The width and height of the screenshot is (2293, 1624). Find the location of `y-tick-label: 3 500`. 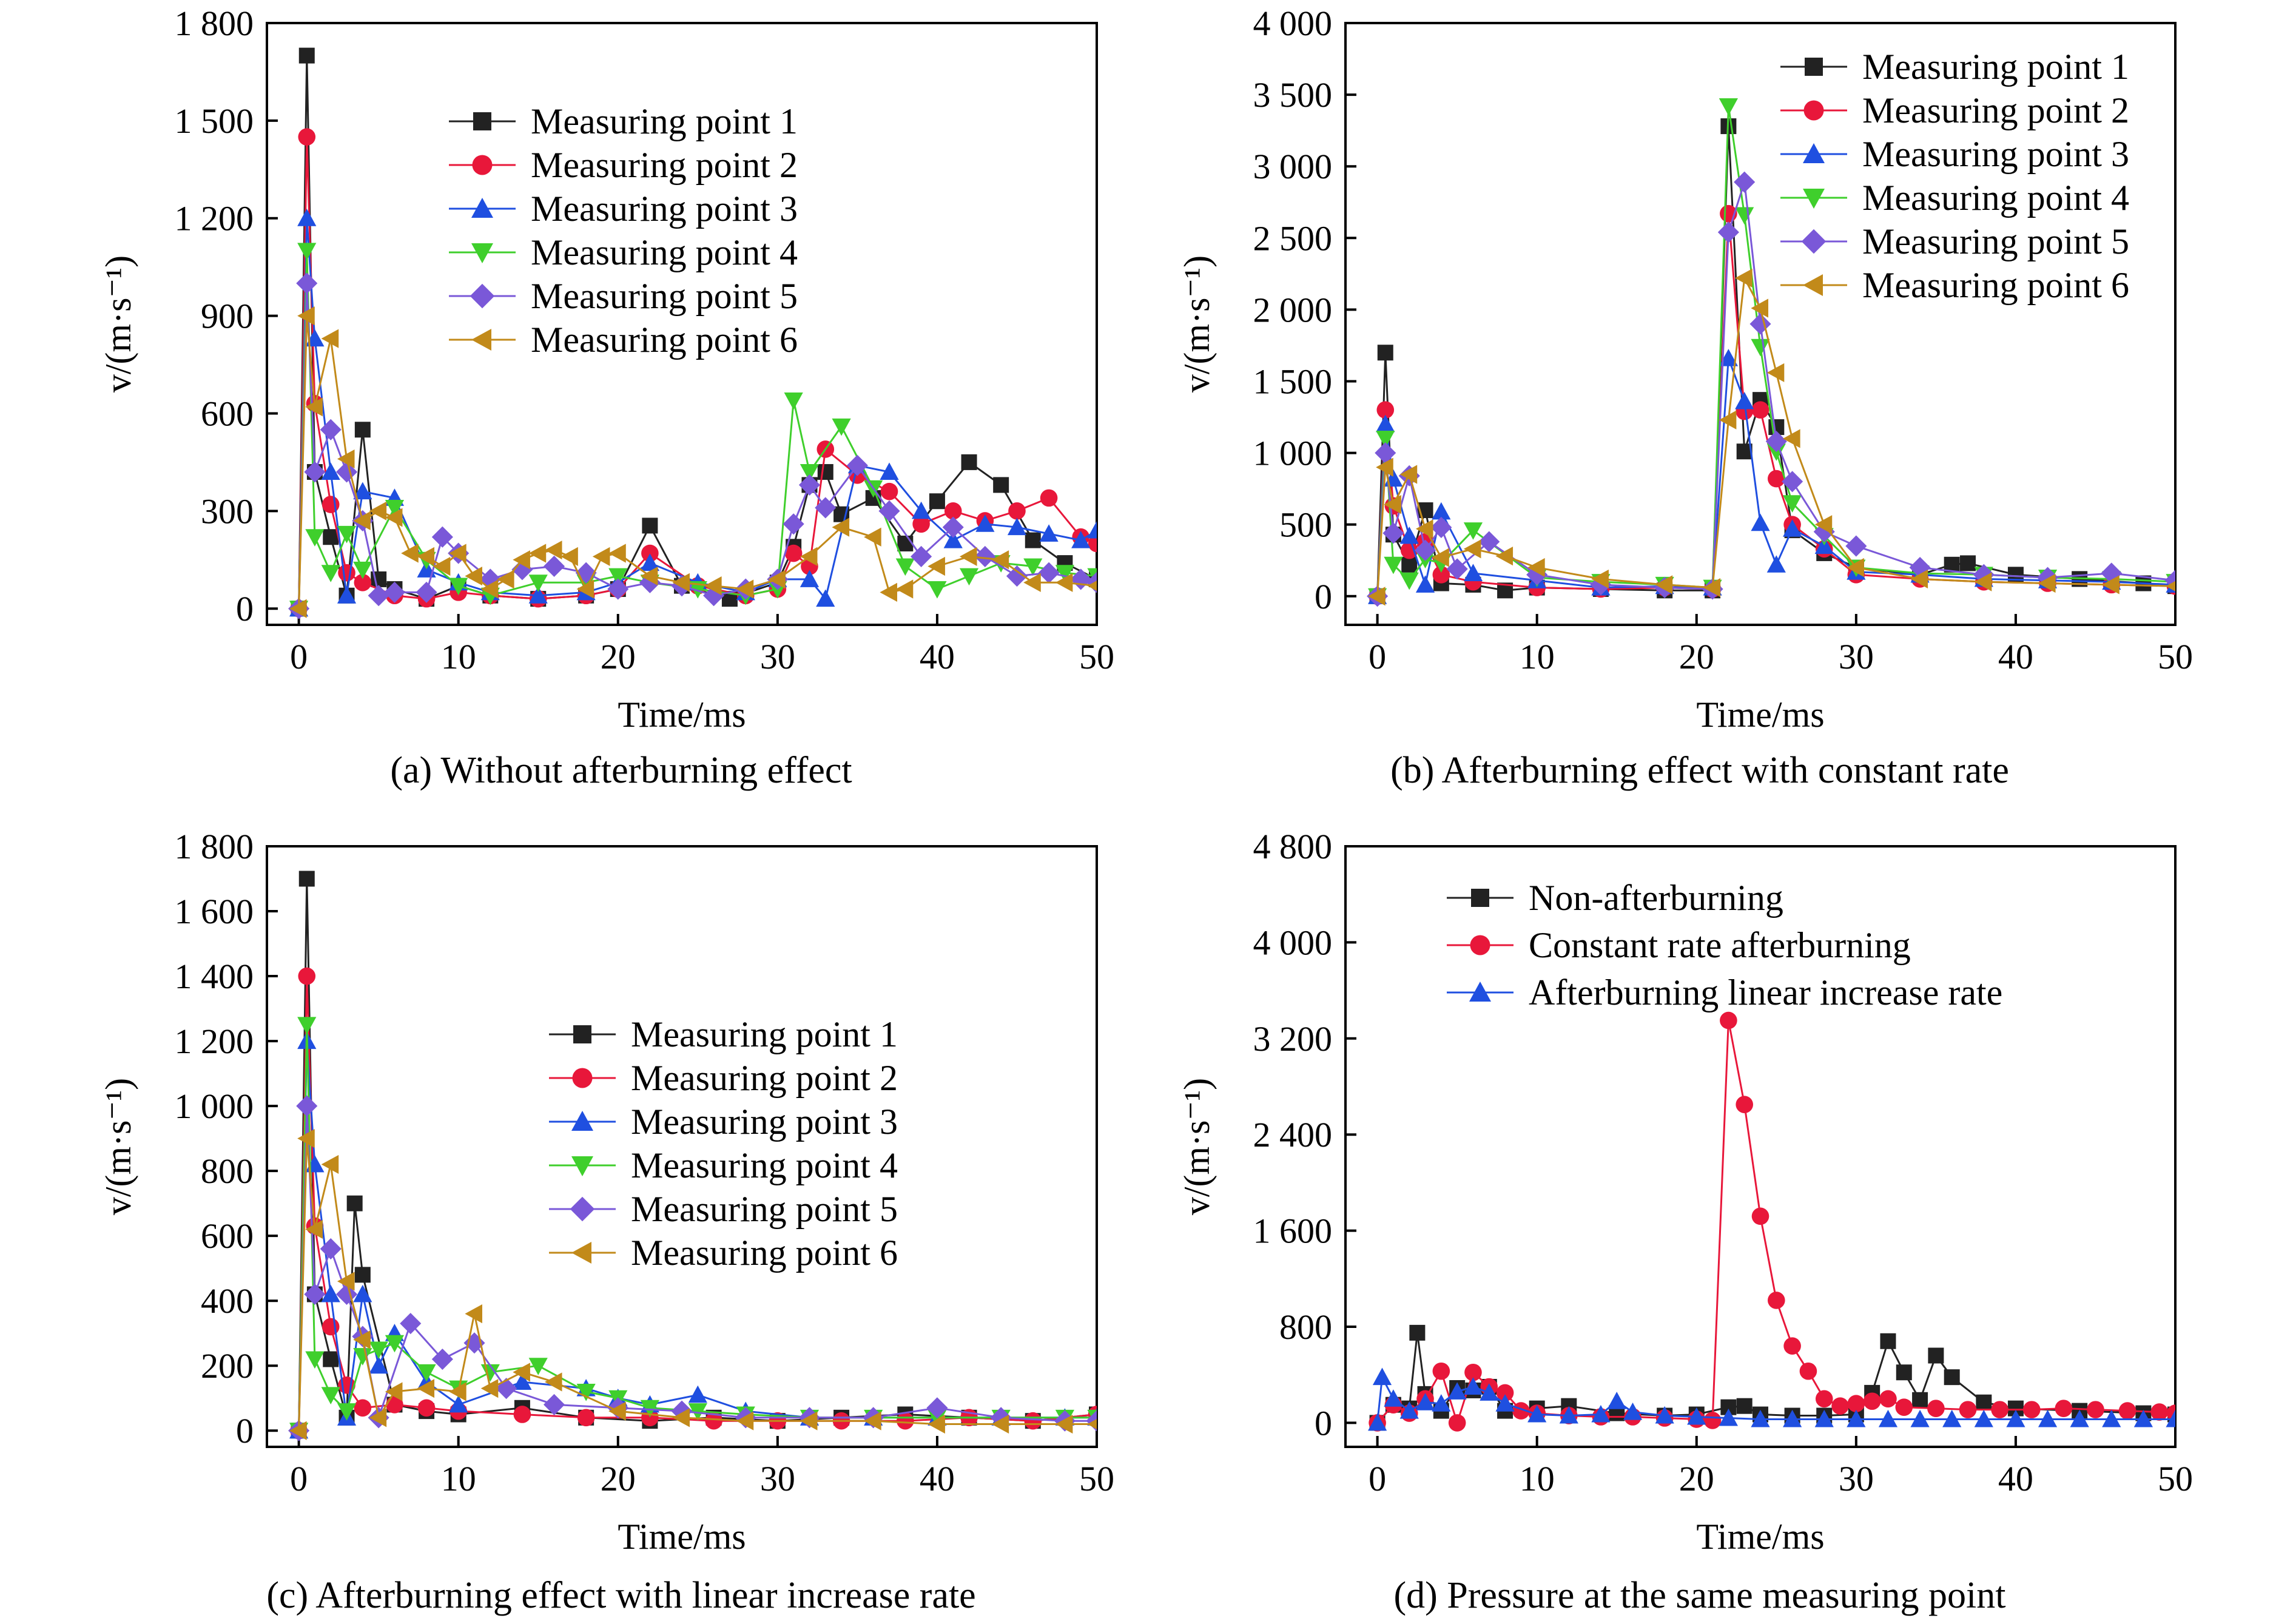

y-tick-label: 3 500 is located at coordinates (1293, 95).